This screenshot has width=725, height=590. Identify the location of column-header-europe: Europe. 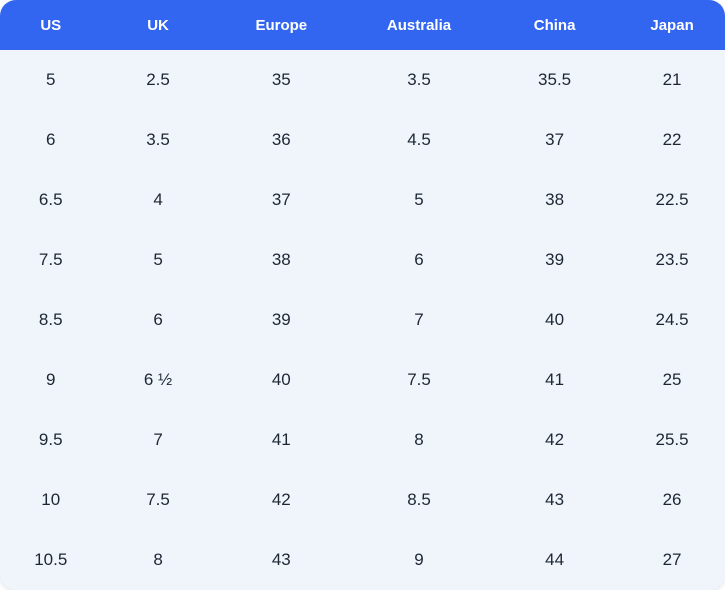
(281, 25).